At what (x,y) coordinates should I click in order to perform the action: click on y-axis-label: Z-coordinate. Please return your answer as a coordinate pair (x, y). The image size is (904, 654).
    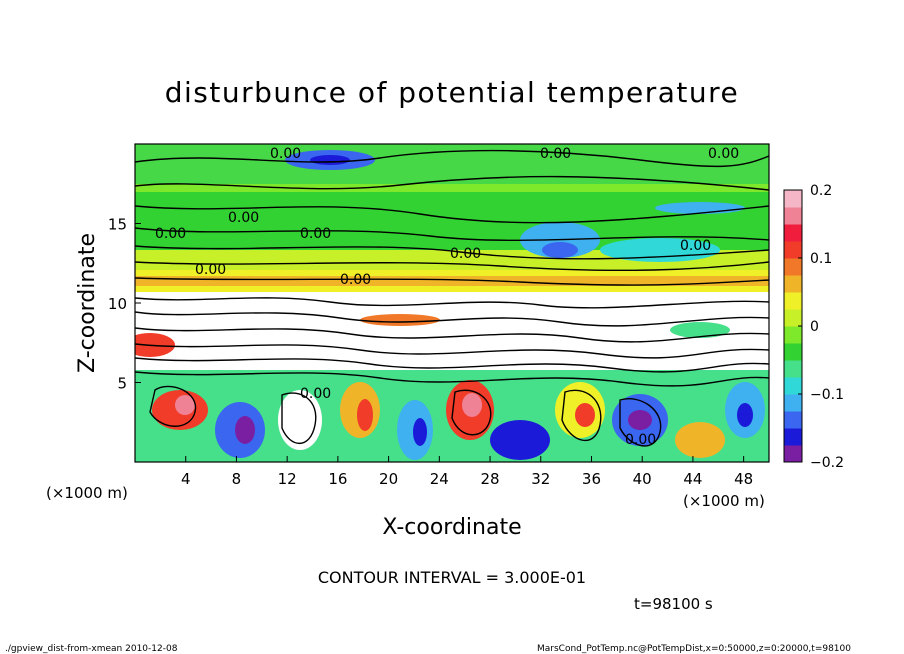
    Looking at the image, I should click on (87, 303).